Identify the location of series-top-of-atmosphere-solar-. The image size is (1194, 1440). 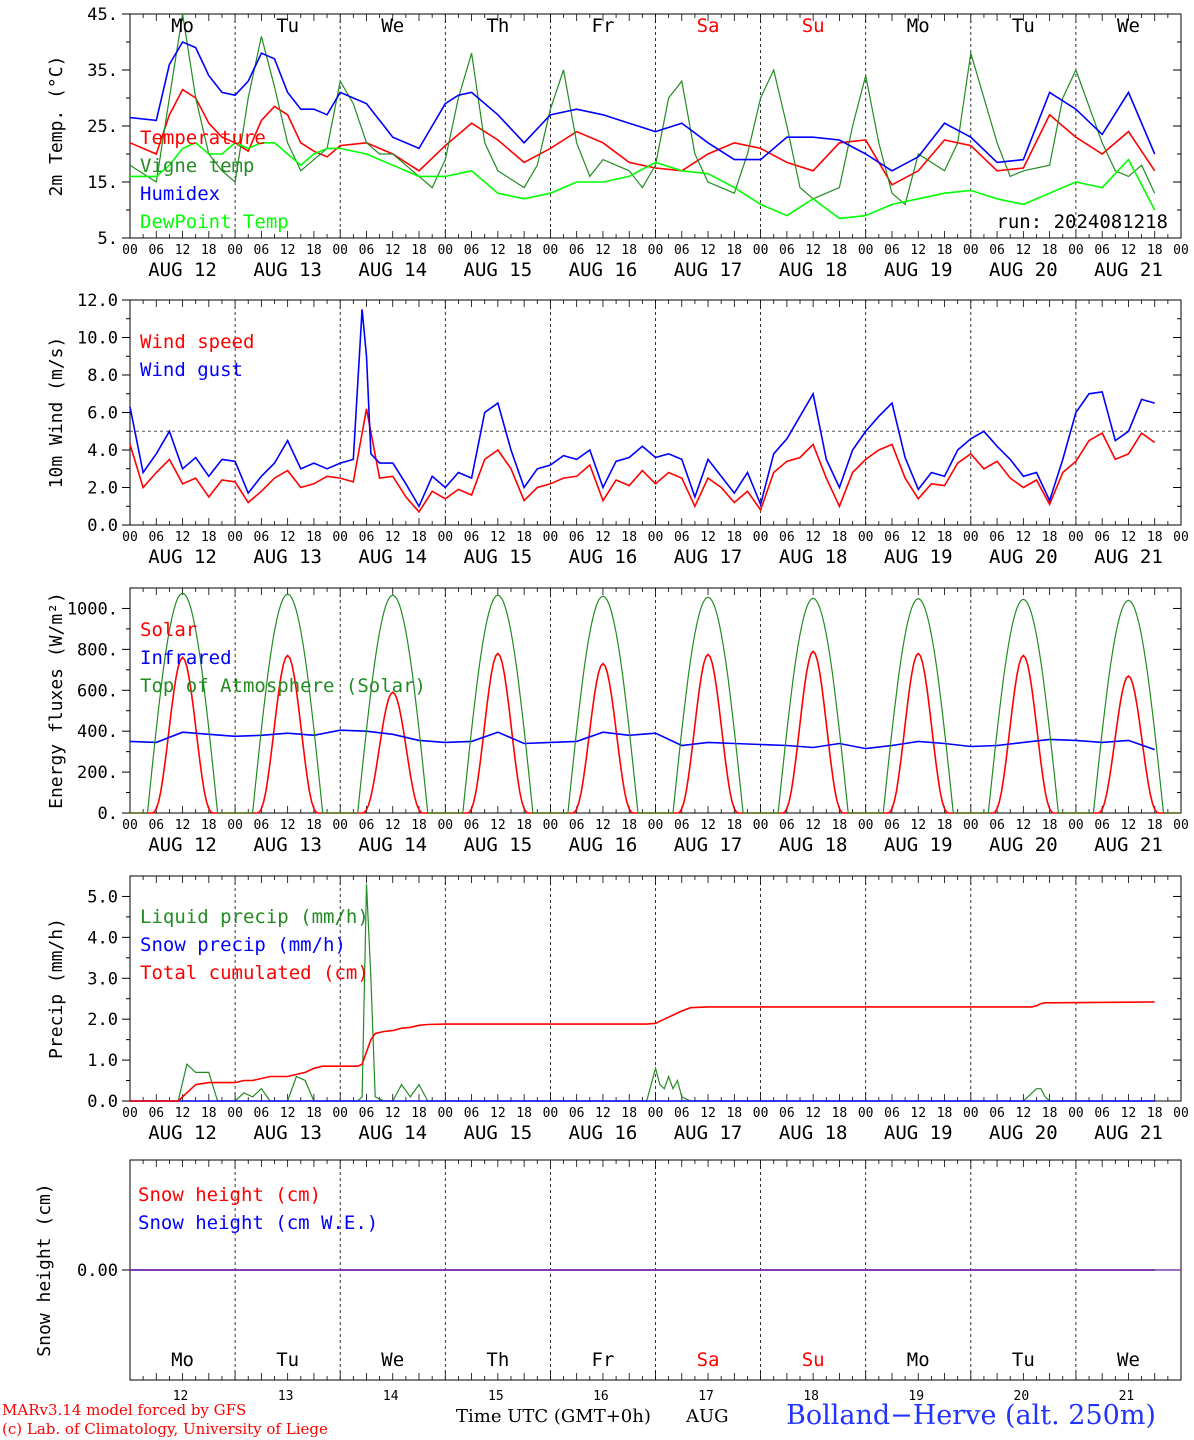
(654, 703).